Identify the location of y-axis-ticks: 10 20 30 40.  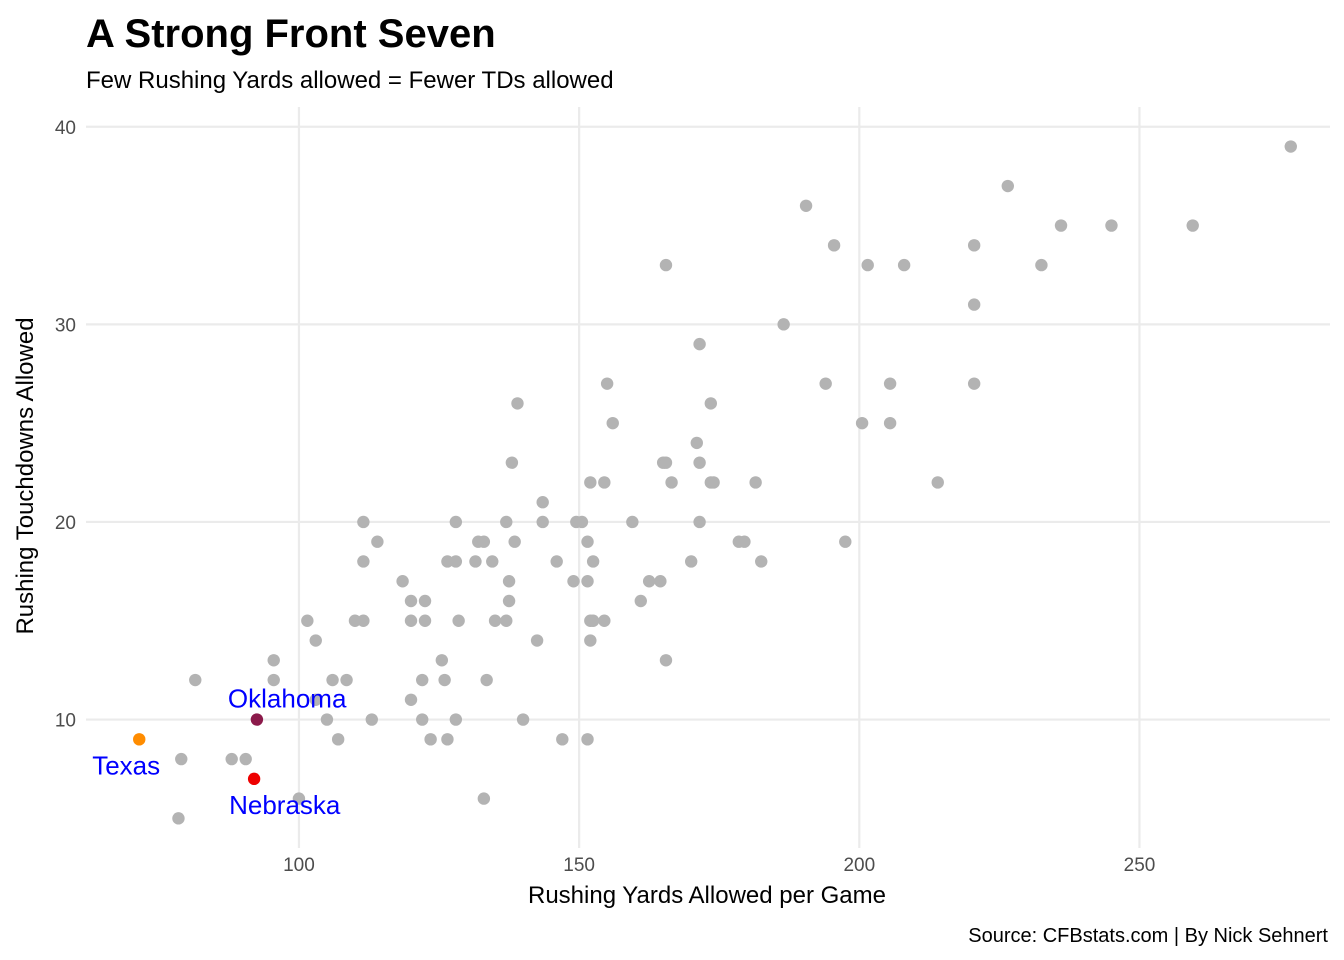
(65, 425).